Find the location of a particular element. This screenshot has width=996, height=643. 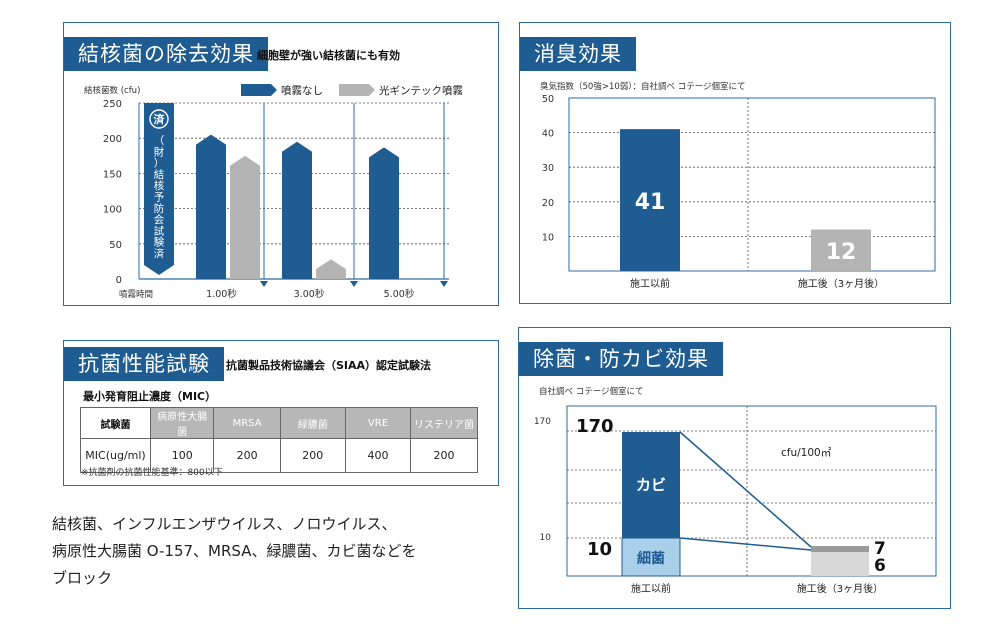

y-tick-label: 150 is located at coordinates (112, 174).